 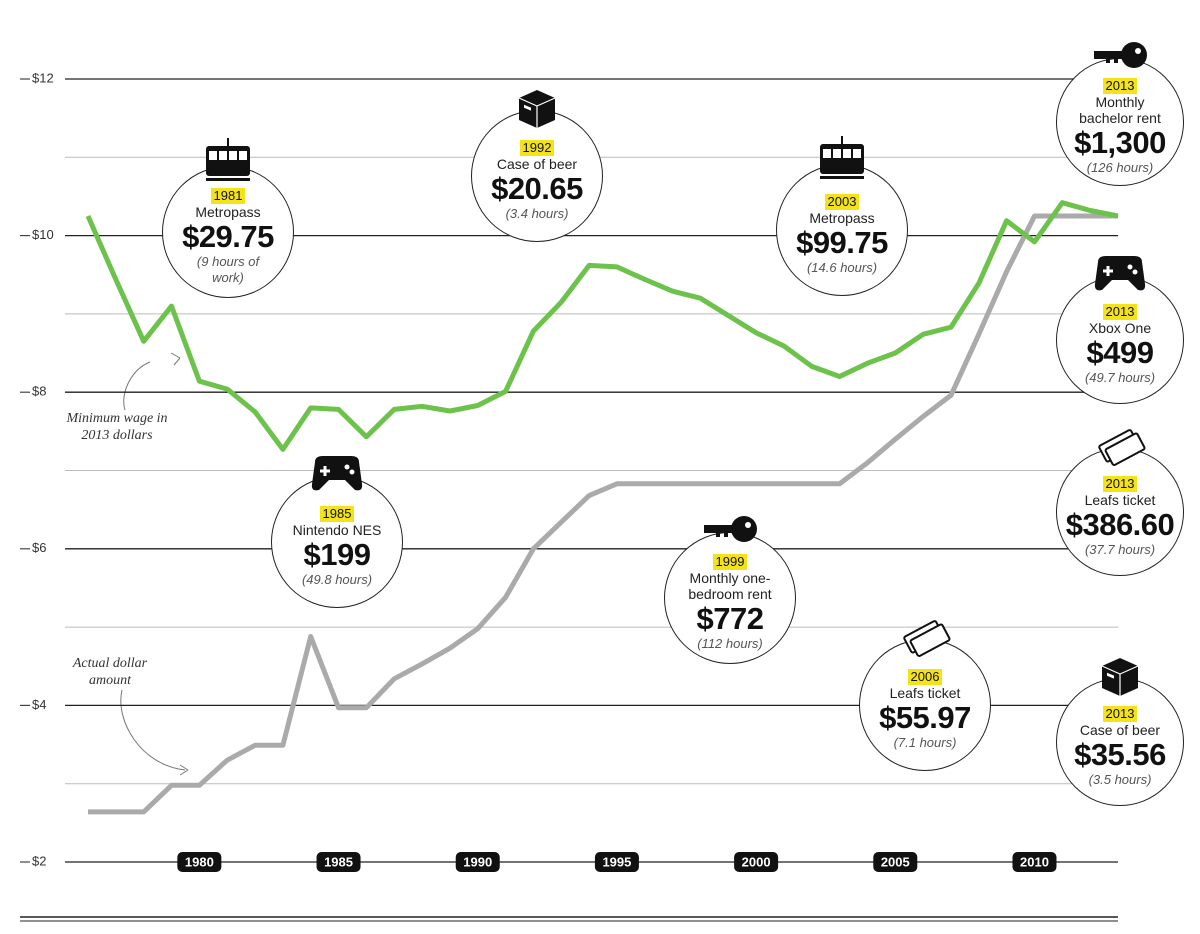 What do you see at coordinates (842, 242) in the screenshot?
I see `item-price: $99.75` at bounding box center [842, 242].